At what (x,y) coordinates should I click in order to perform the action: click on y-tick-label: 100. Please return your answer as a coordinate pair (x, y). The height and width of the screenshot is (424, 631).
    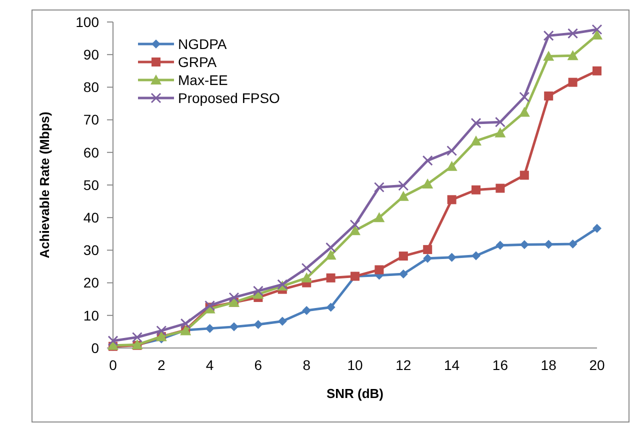
    Looking at the image, I should click on (88, 22).